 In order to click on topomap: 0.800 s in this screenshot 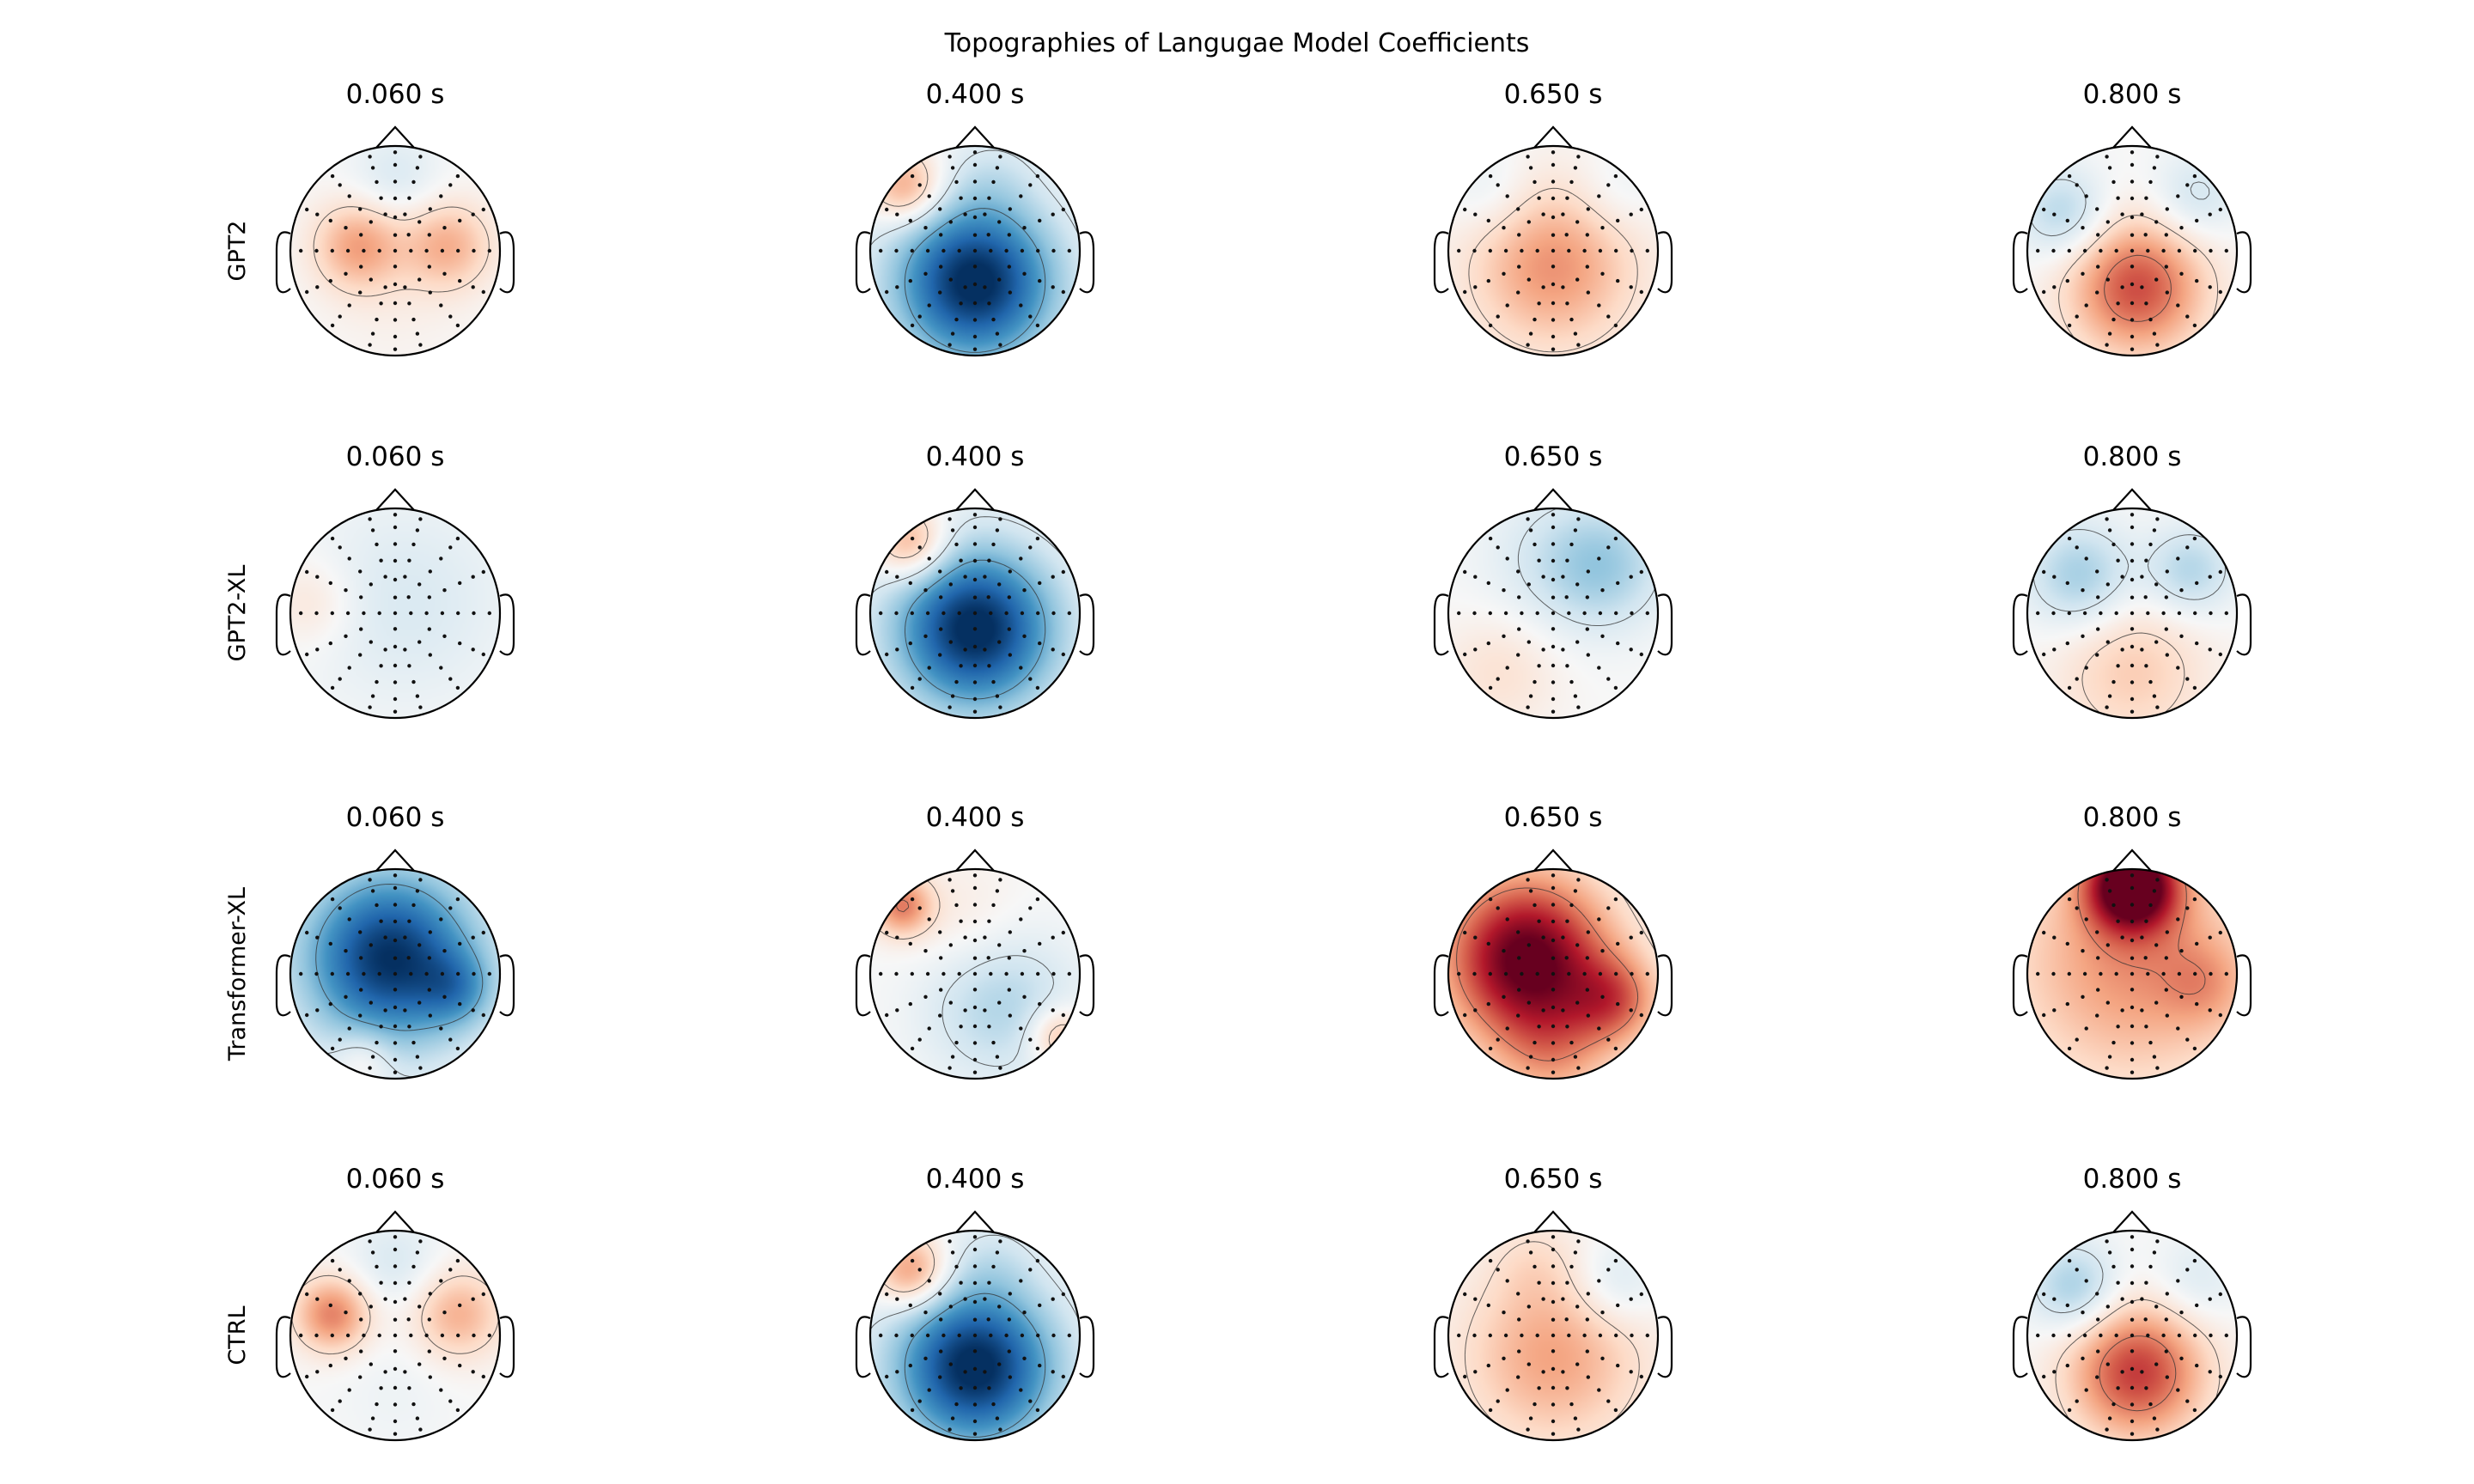, I will do `click(2132, 218)`.